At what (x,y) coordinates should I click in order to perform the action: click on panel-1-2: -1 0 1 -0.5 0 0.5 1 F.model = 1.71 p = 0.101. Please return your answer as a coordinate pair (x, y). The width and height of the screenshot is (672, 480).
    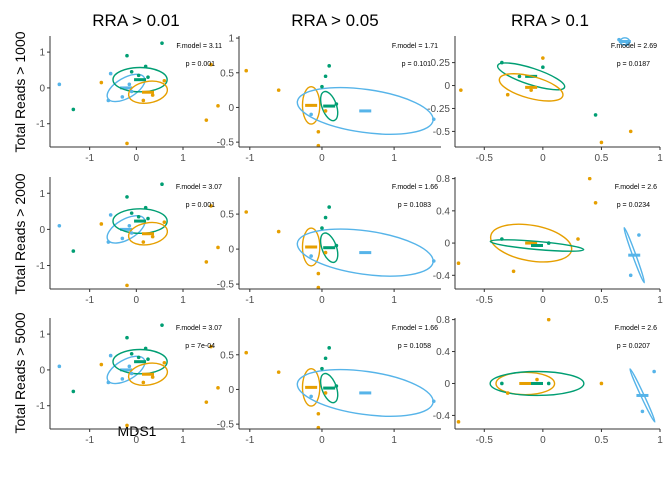
    Looking at the image, I should click on (329, 99).